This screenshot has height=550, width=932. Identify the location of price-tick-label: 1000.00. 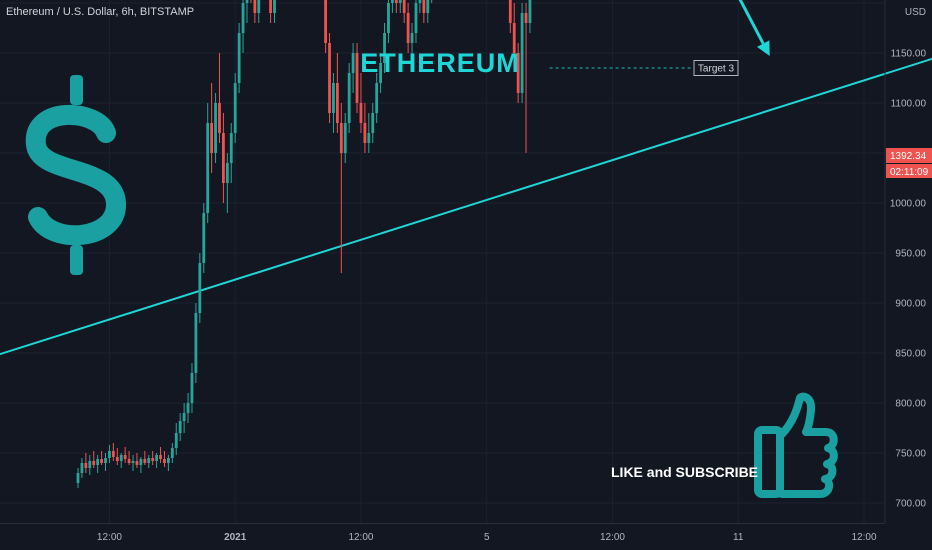
(908, 204).